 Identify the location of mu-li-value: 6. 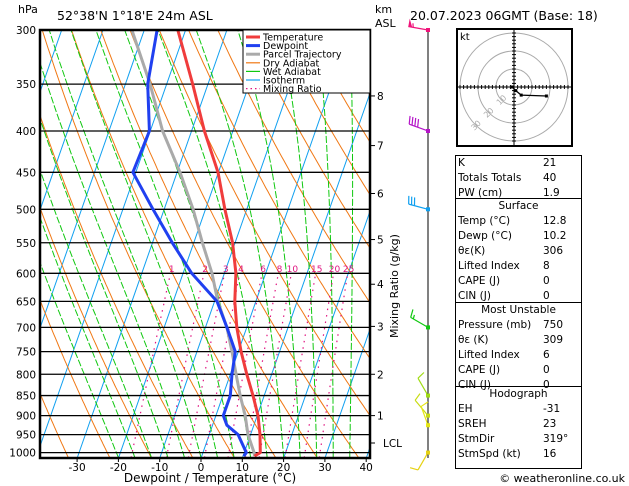
(546, 355).